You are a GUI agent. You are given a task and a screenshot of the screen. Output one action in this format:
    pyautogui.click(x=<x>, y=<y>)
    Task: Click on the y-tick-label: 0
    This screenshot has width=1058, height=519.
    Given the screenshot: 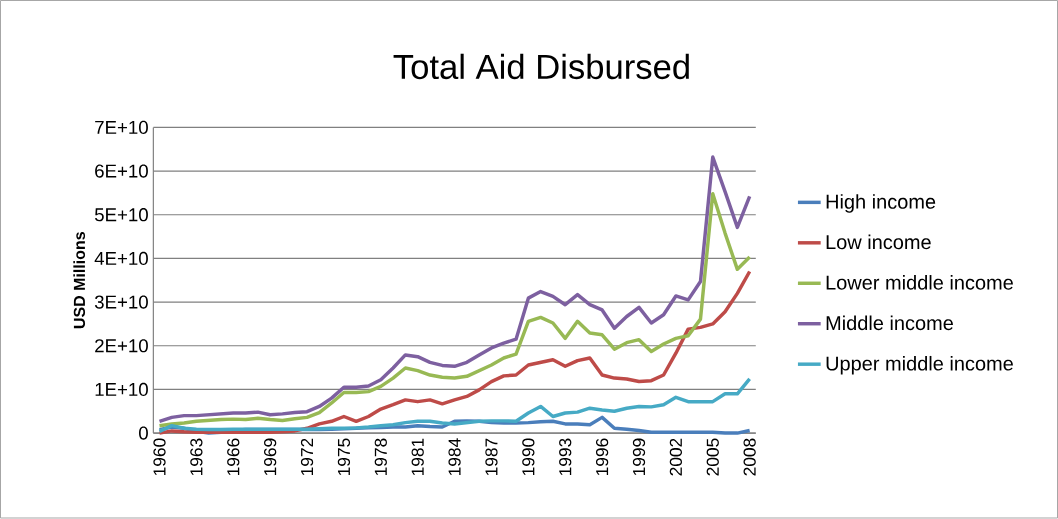 What is the action you would take?
    pyautogui.click(x=143, y=433)
    